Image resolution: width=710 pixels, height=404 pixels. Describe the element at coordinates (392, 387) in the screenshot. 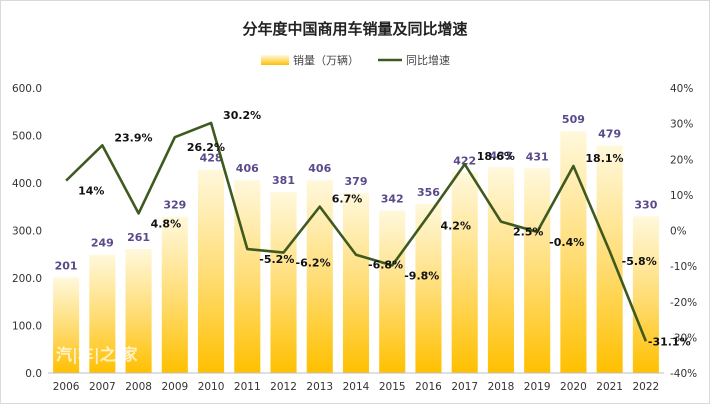

I see `x-tick-label: 2015` at that location.